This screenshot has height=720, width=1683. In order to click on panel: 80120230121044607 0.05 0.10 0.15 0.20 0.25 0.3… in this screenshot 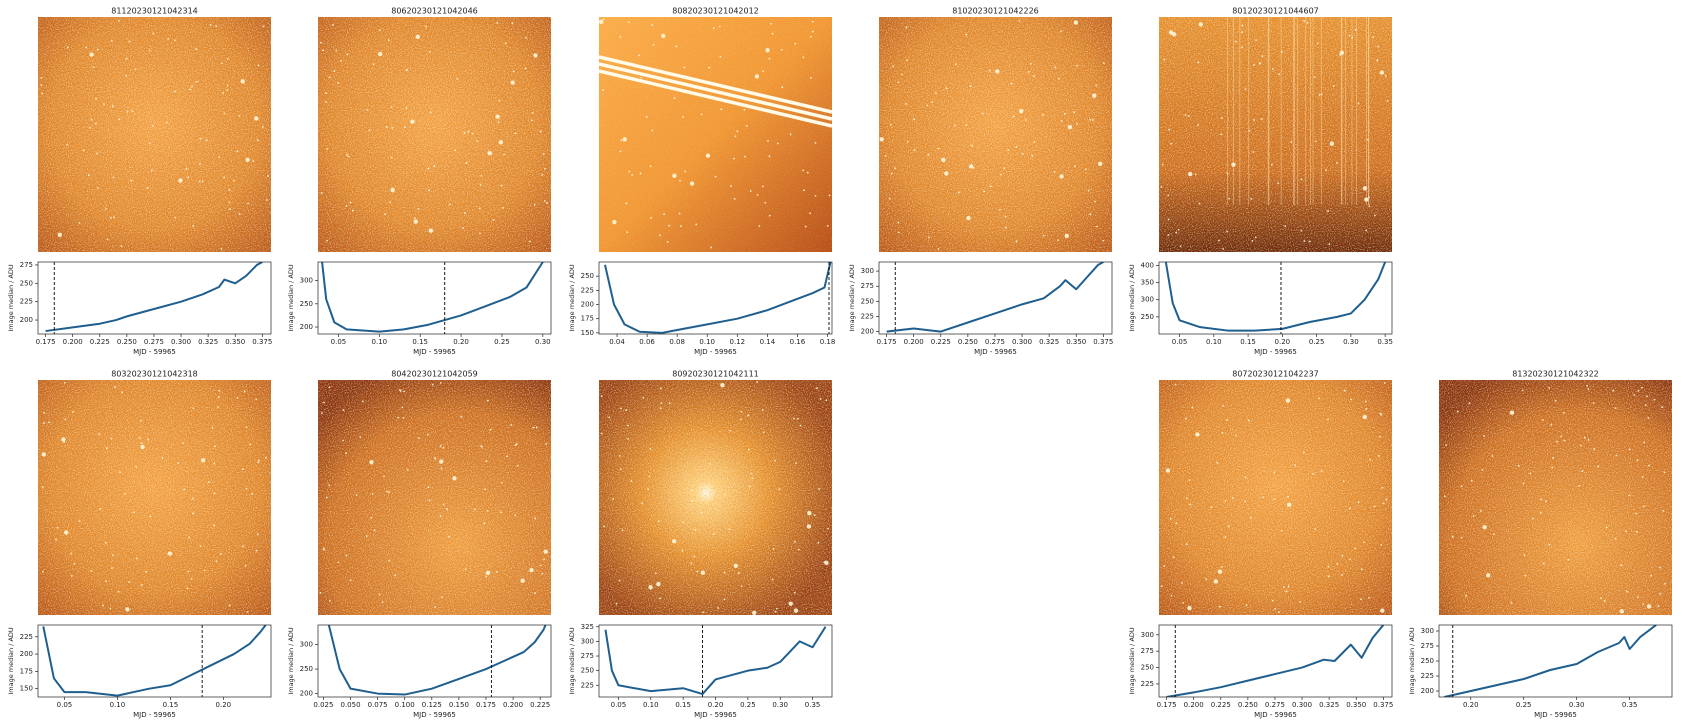, I will do `click(1260, 182)`.